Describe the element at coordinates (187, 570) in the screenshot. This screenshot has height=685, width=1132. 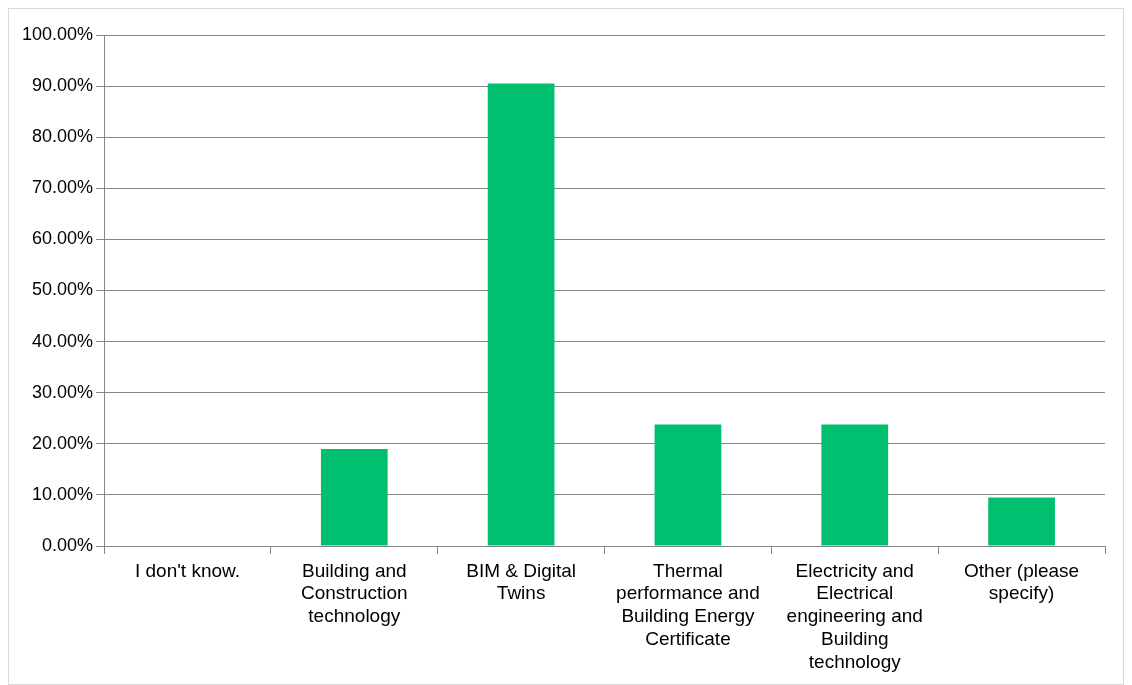
I see `x-tick-label: I don't know.` at that location.